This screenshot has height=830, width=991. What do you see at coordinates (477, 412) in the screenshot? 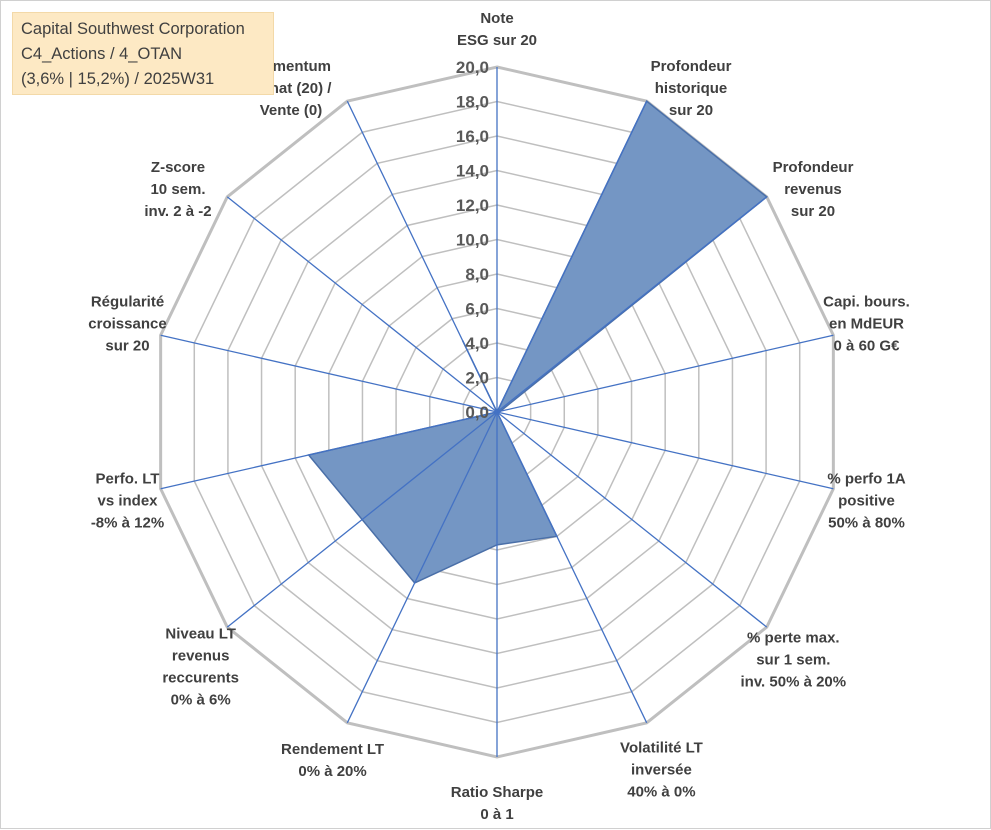
I see `tick-label: 0,0` at bounding box center [477, 412].